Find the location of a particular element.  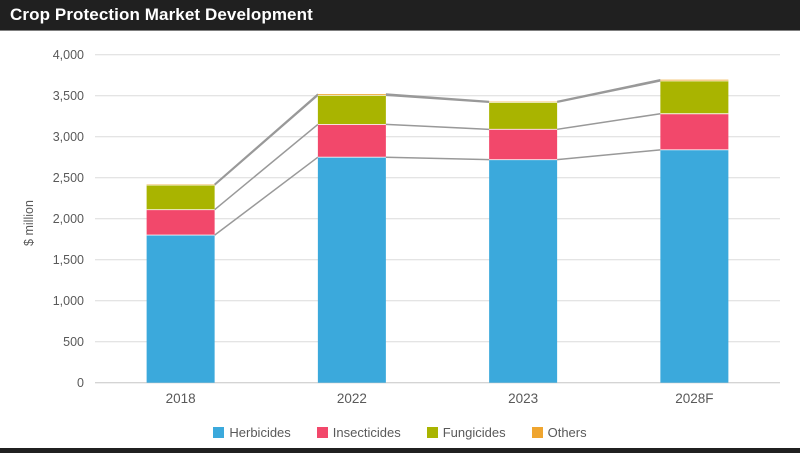

x-category-label: 2018 is located at coordinates (181, 398).